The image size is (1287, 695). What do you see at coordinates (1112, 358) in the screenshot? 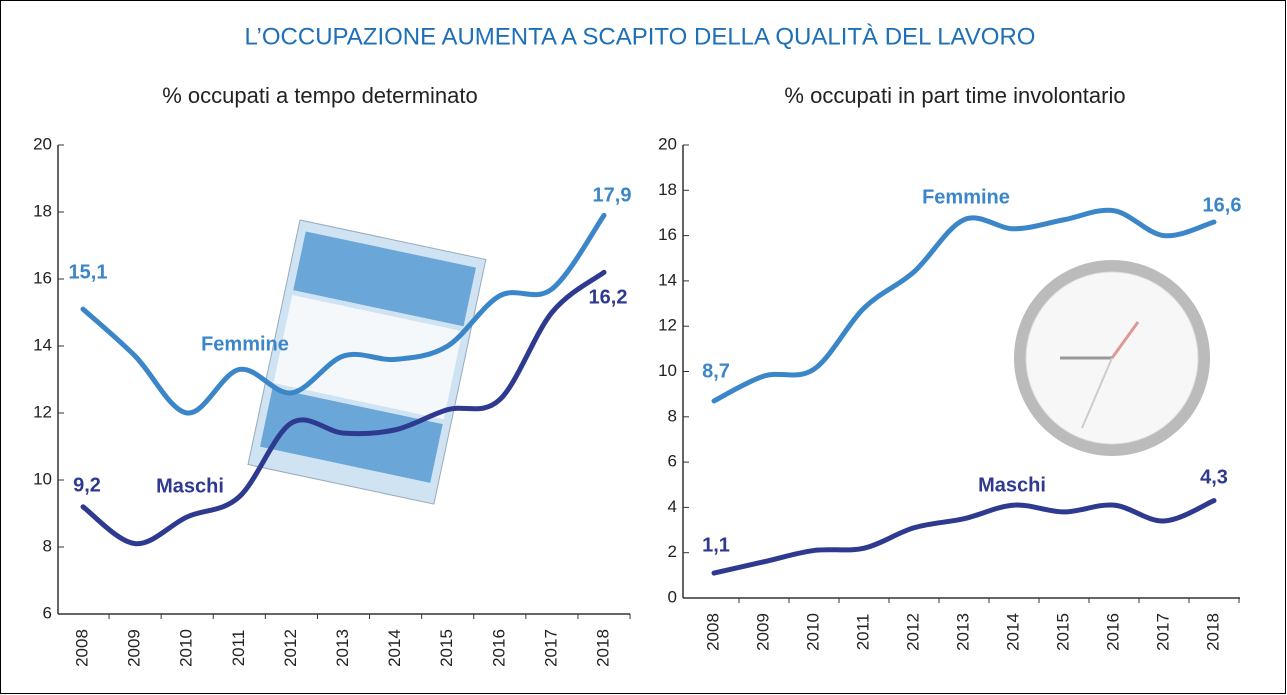
I see `clock-illustration` at bounding box center [1112, 358].